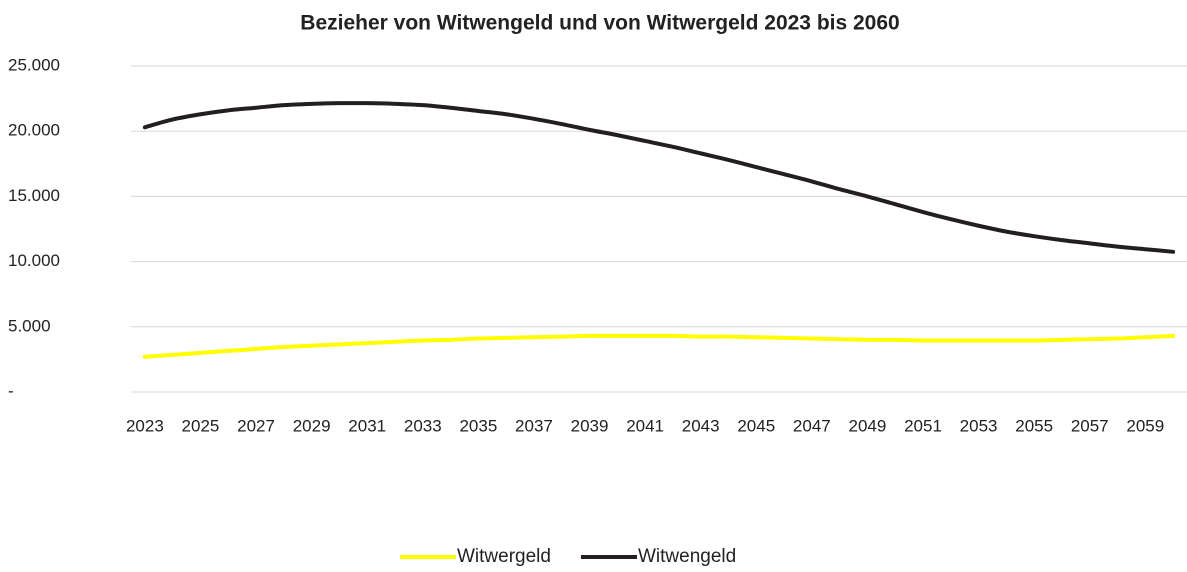 The image size is (1187, 572). What do you see at coordinates (201, 425) in the screenshot?
I see `x-tick-label: 2025` at bounding box center [201, 425].